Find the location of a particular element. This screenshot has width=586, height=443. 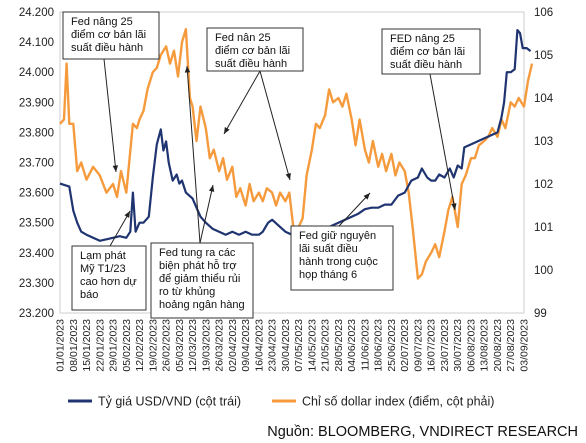

annotation-line: hành trong cuộc is located at coordinates (338, 262).